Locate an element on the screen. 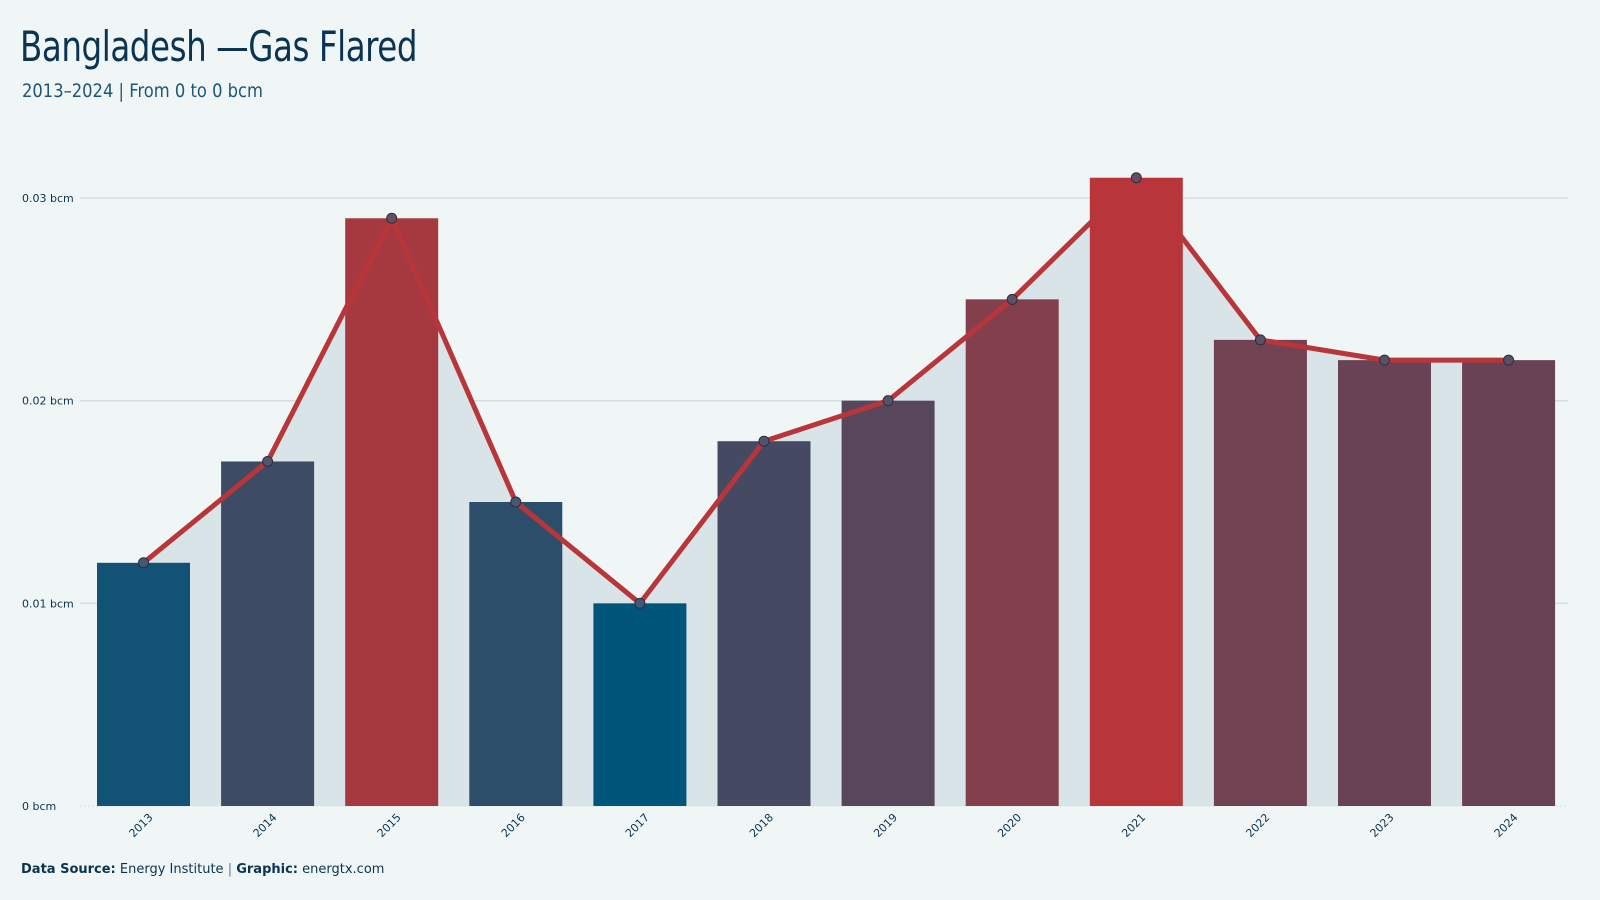  point-2024 is located at coordinates (1509, 360).